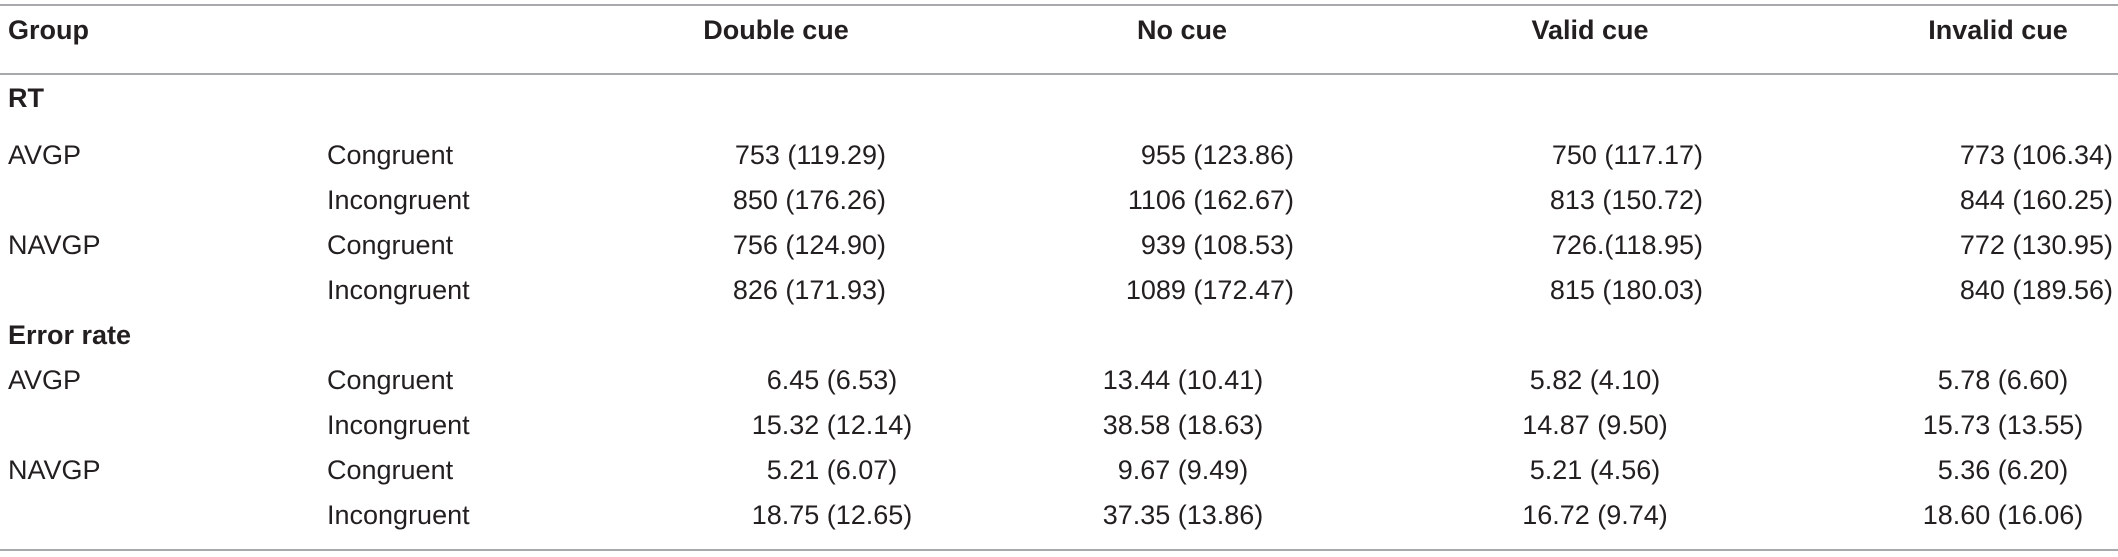  What do you see at coordinates (1595, 425) in the screenshot?
I see `valid-cue-value: 14.87 (9.50)` at bounding box center [1595, 425].